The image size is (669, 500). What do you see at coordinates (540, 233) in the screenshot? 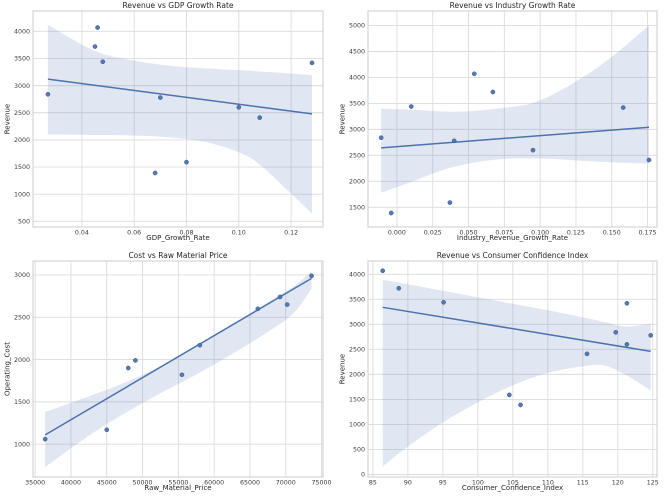
I see `svg-text: 0.100` at bounding box center [540, 233].